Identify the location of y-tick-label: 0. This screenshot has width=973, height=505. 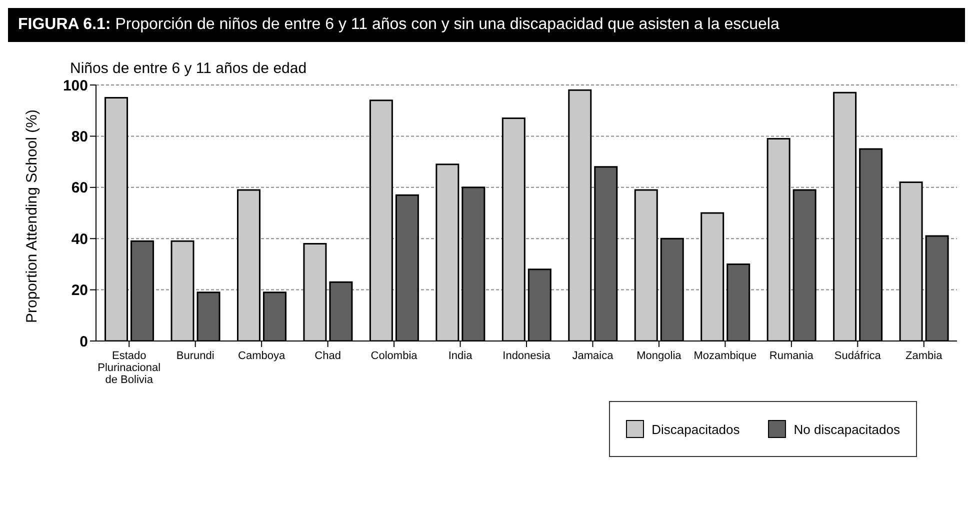
(84, 341).